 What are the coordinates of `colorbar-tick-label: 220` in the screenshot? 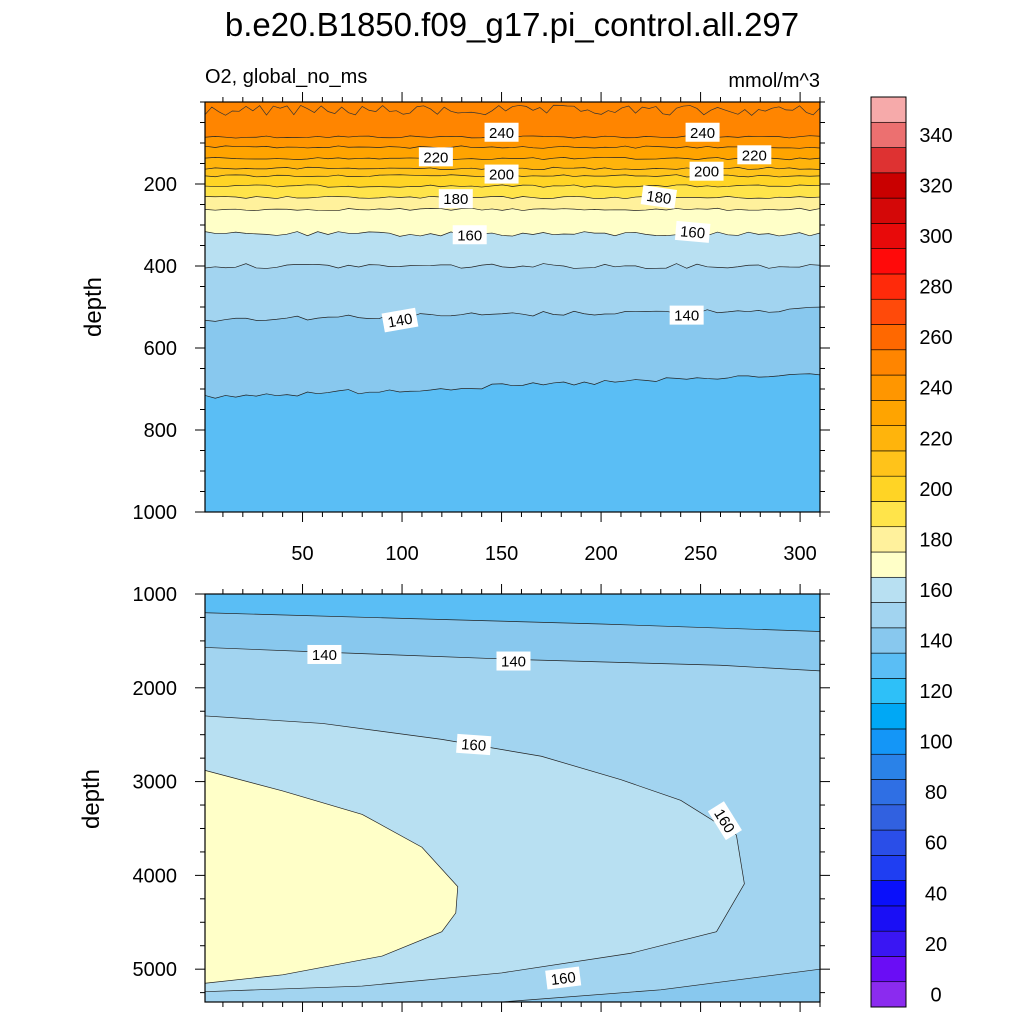 It's located at (935, 439).